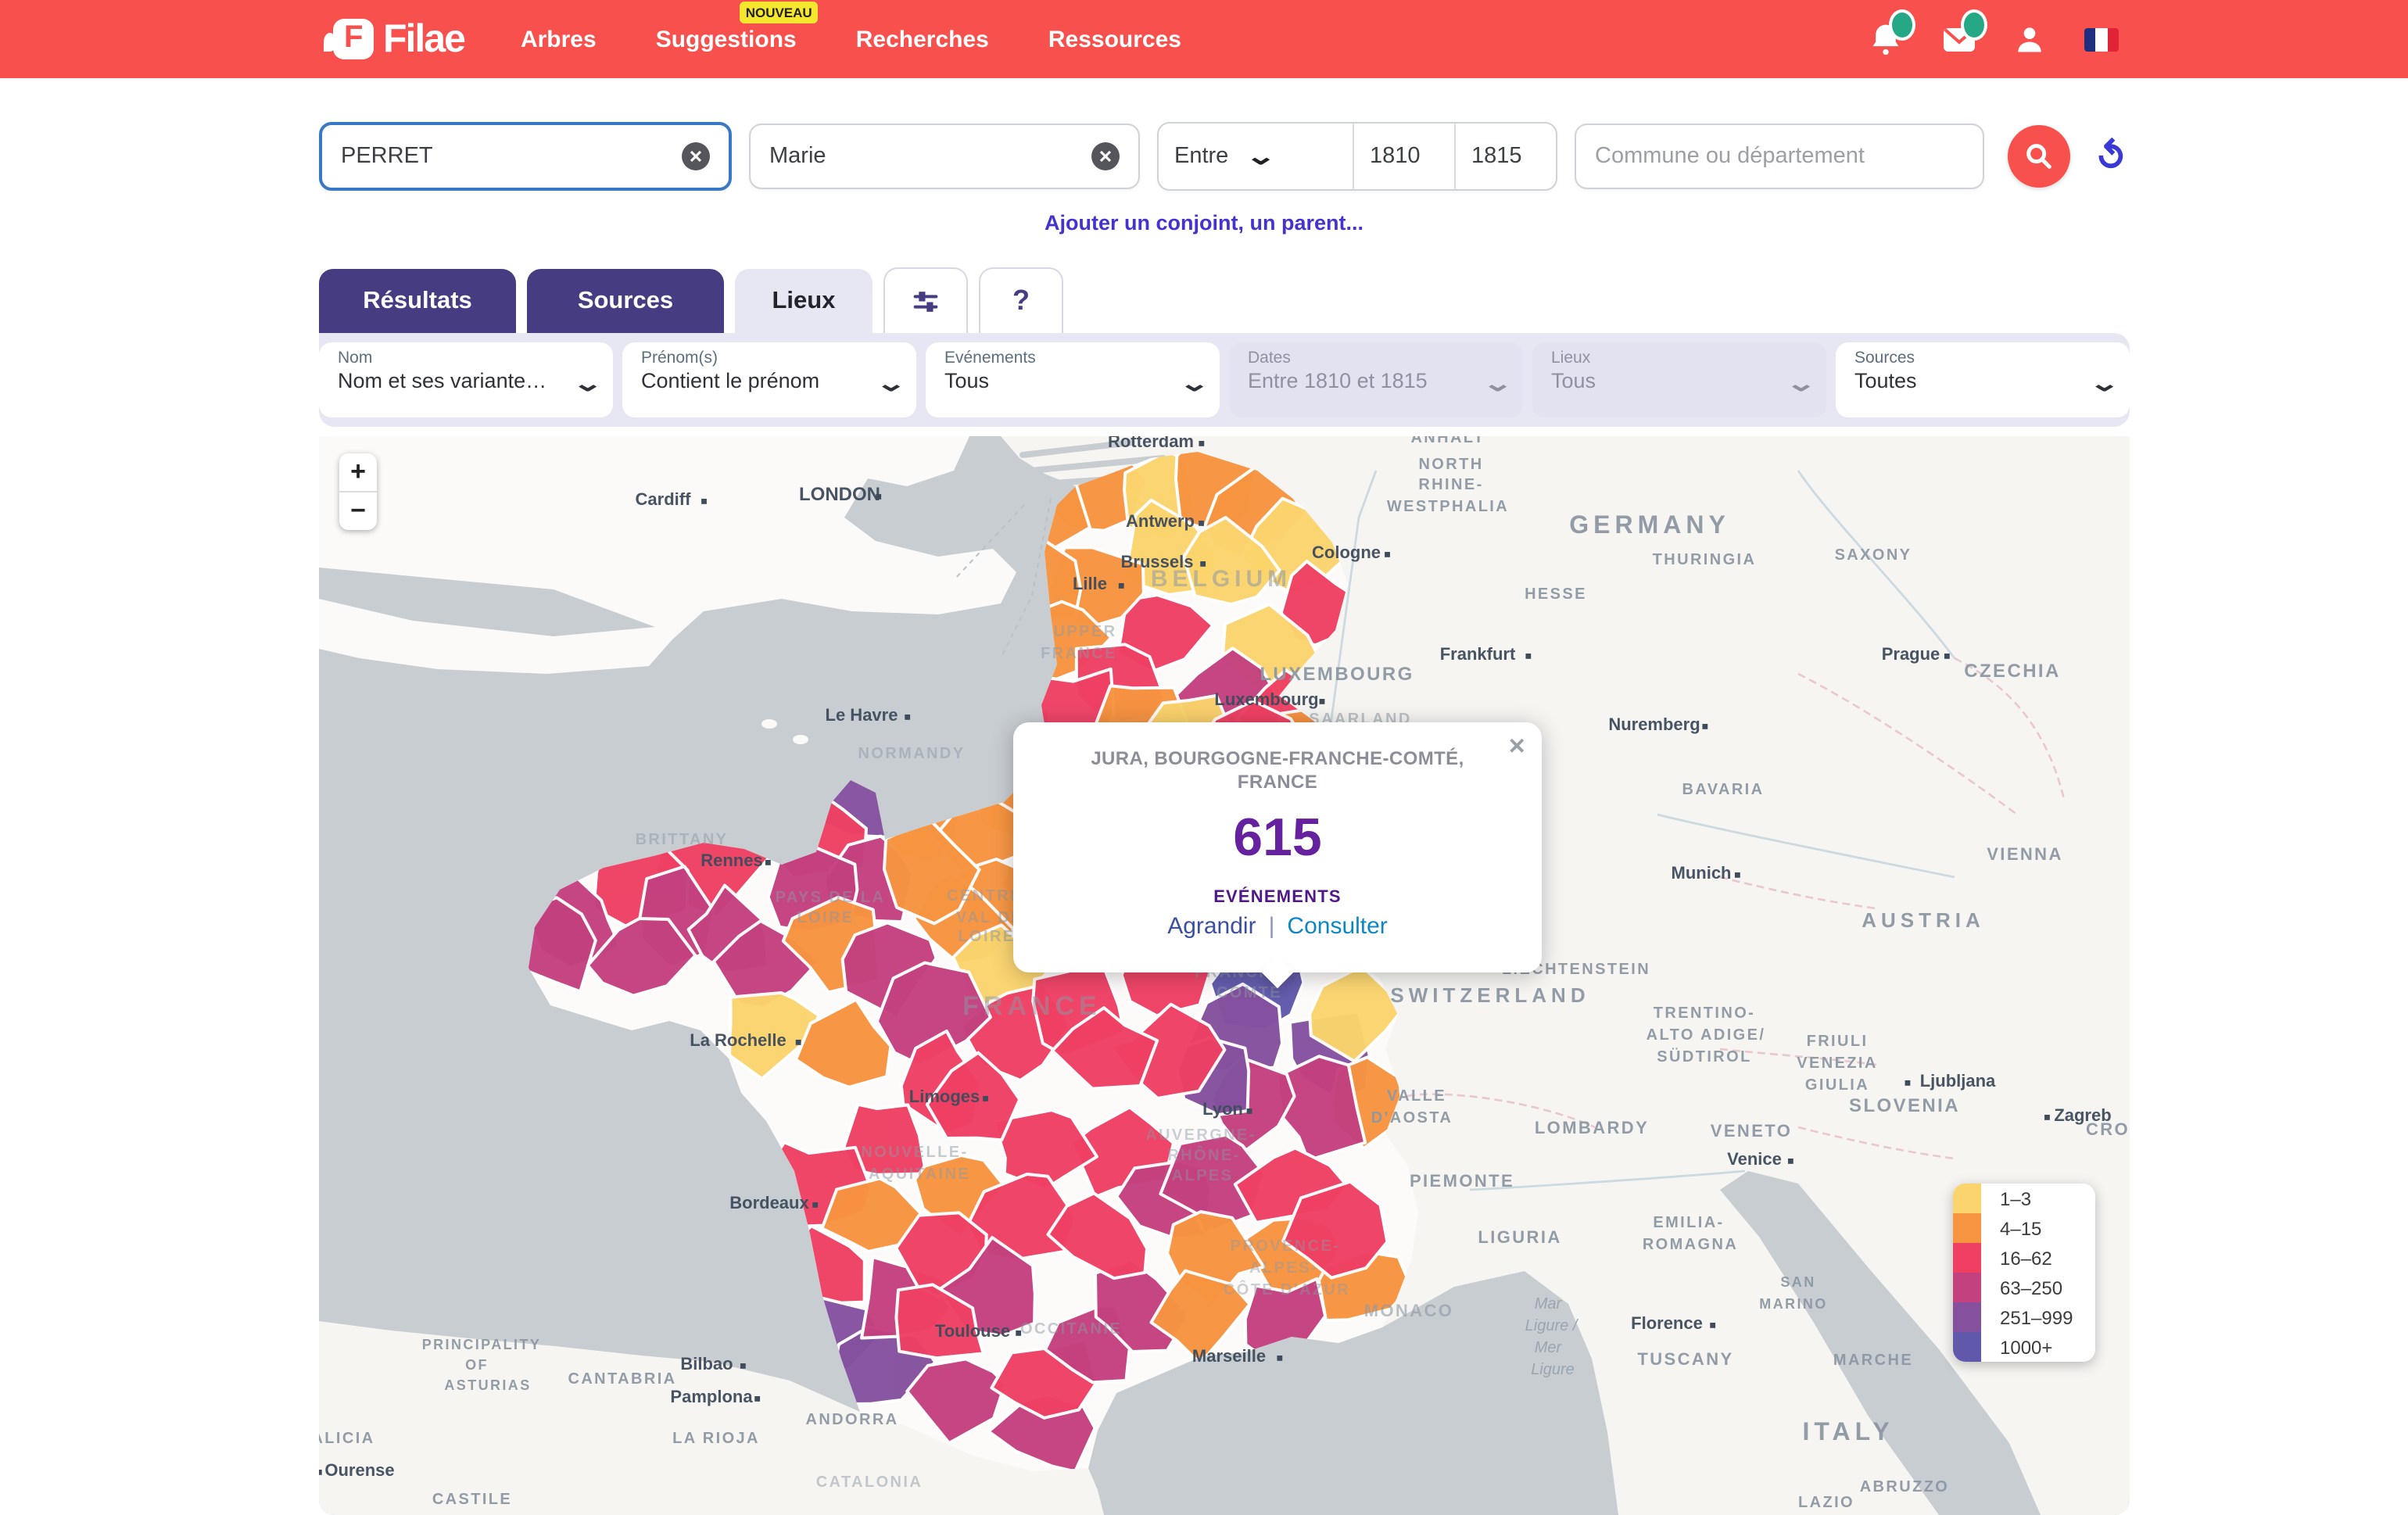  I want to click on map-region-label: RHINE-, so click(1450, 485).